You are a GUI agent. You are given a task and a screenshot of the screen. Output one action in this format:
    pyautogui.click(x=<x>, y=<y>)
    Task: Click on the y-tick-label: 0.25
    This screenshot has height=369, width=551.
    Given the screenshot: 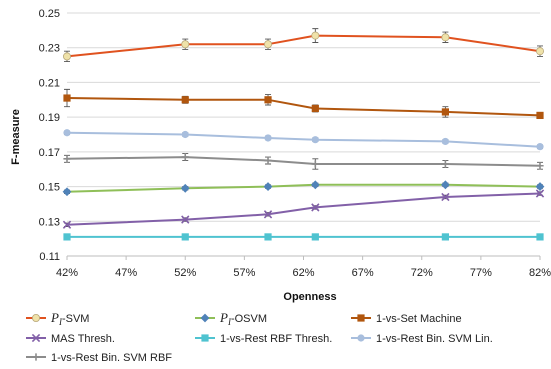 What is the action you would take?
    pyautogui.click(x=49, y=14)
    